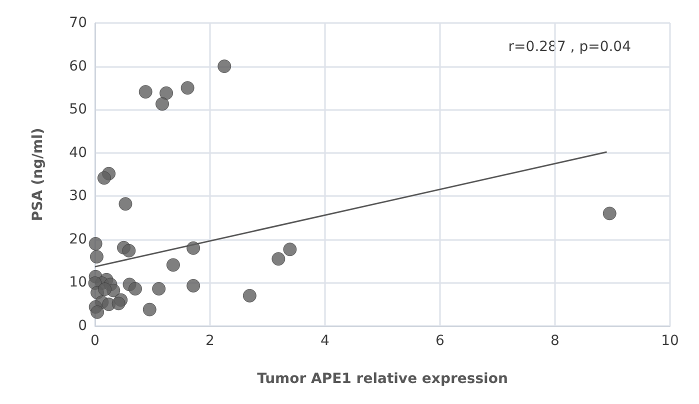 The height and width of the screenshot is (404, 699). What do you see at coordinates (78, 23) in the screenshot?
I see `y-tick-label: 70` at bounding box center [78, 23].